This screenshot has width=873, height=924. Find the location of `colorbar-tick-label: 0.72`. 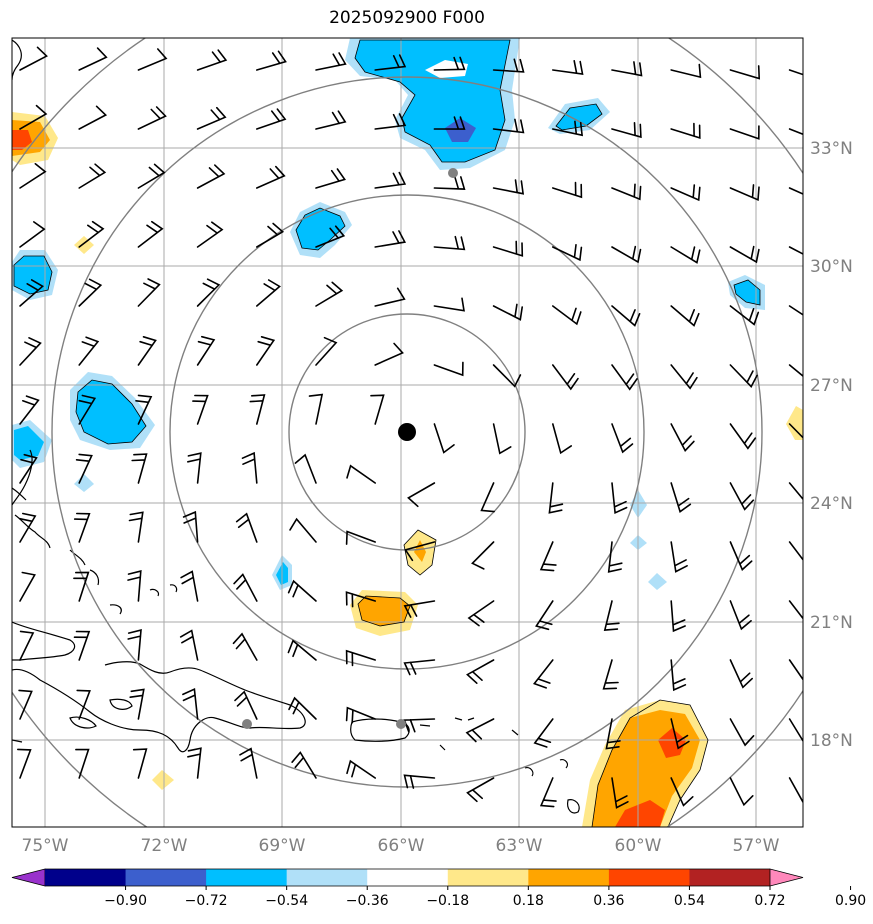

colorbar-tick-label: 0.72 is located at coordinates (769, 901).